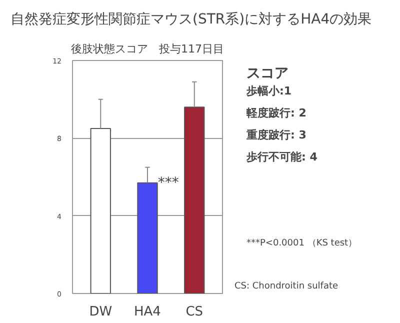 The width and height of the screenshot is (400, 323). Describe the element at coordinates (269, 91) in the screenshot. I see `text: 歩幅小:1` at that location.